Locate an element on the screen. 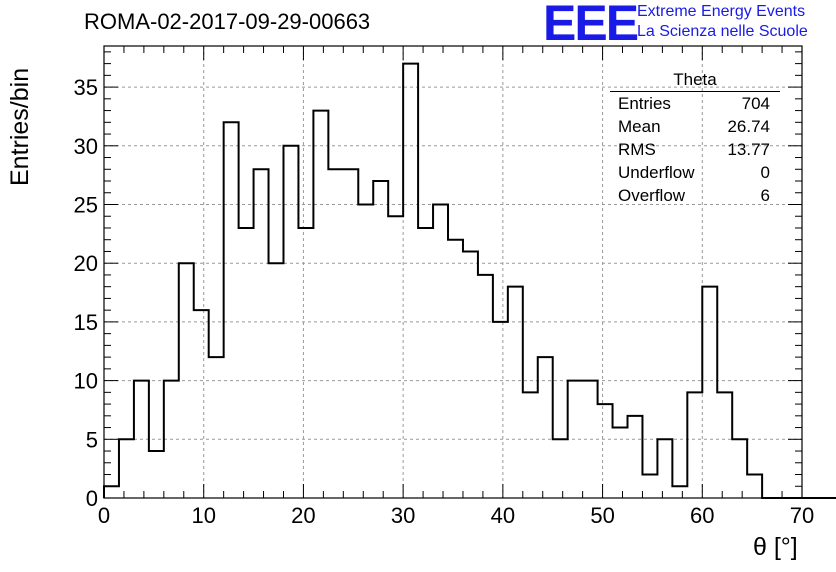 The image size is (836, 572). stats-label: Overflow is located at coordinates (652, 195).